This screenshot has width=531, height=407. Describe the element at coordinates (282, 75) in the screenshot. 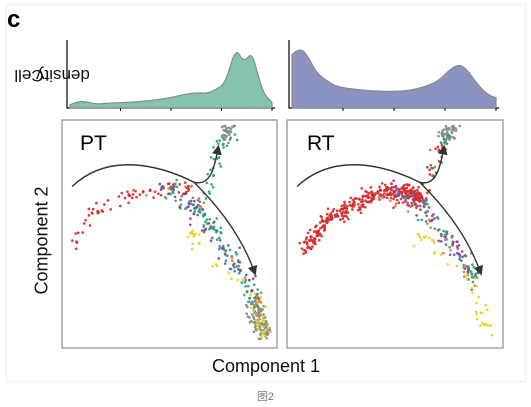

I see `density-plots` at that location.